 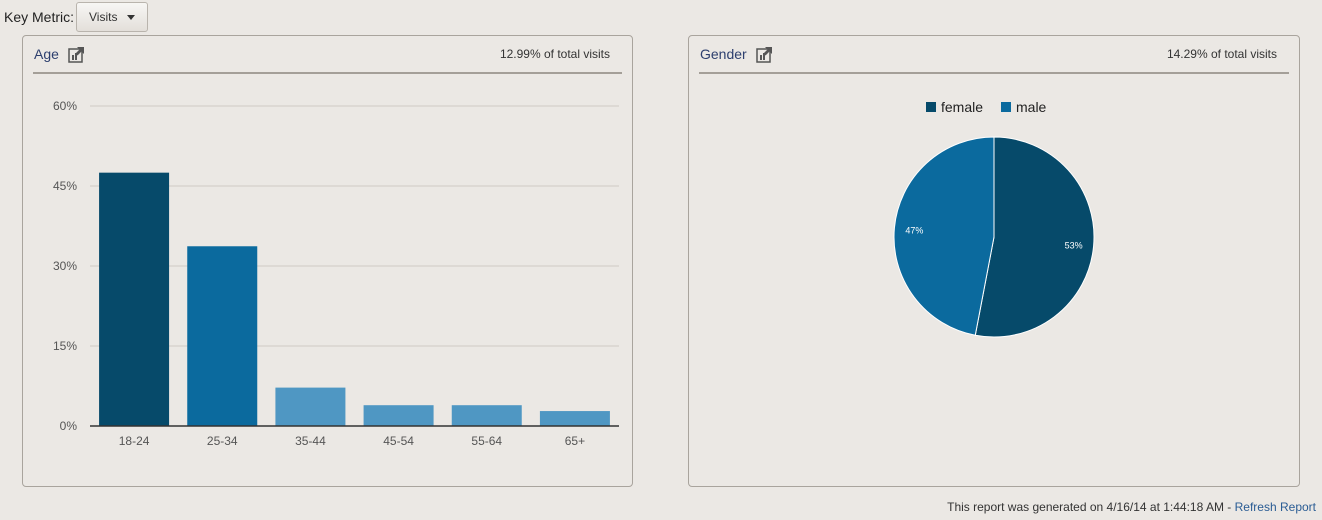 What do you see at coordinates (1031, 107) in the screenshot?
I see `legend-label: male` at bounding box center [1031, 107].